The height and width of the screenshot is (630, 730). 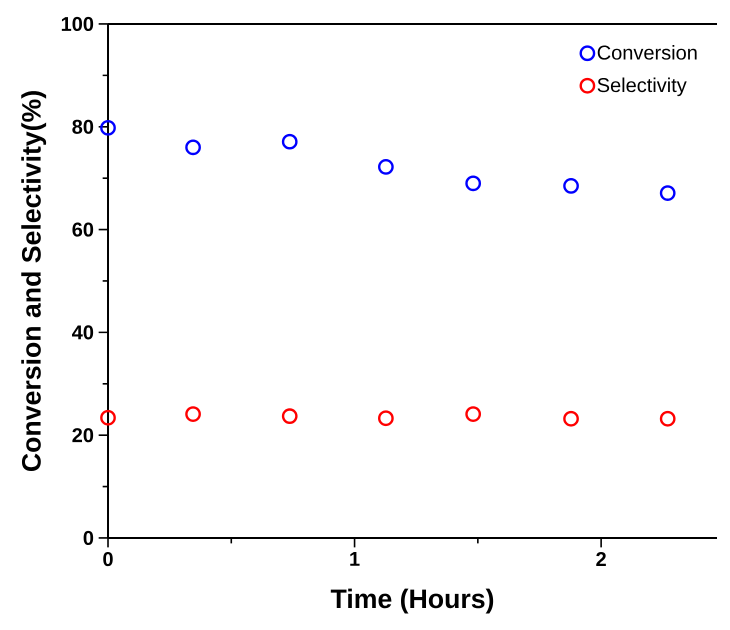 I want to click on y-tick-label: 60, so click(x=83, y=229).